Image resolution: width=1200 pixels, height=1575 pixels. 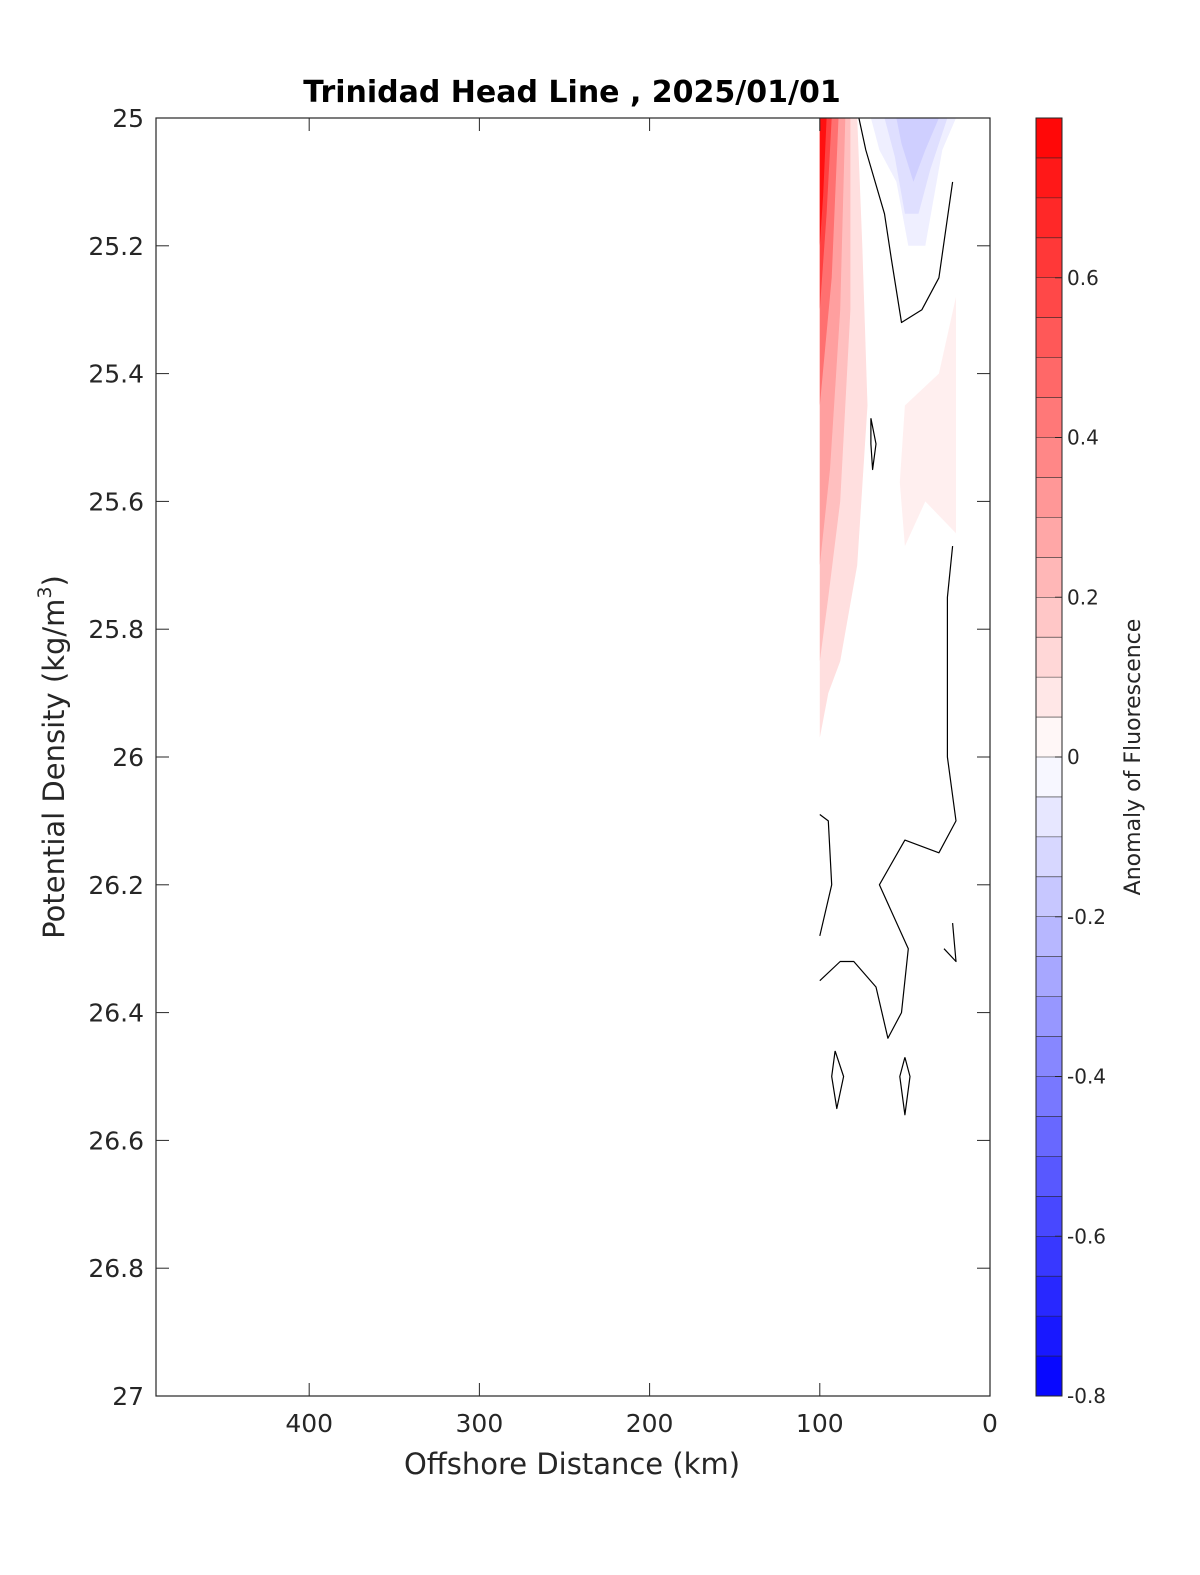 I want to click on y-tick-label: 27, so click(x=128, y=1396).